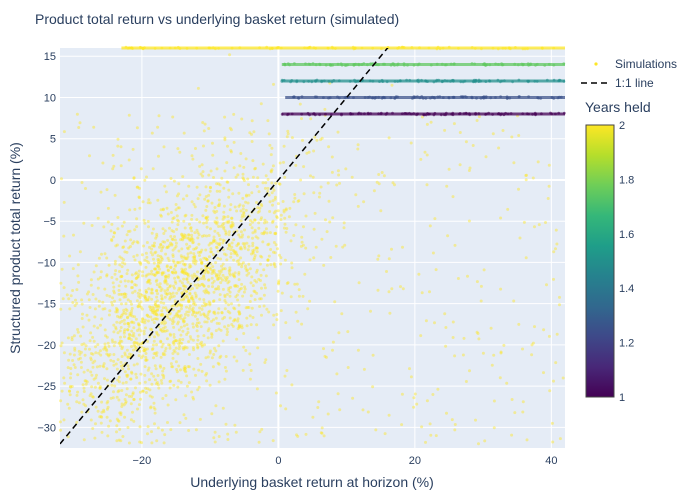  I want to click on legend: Simulations 1:1 line, so click(629, 73).